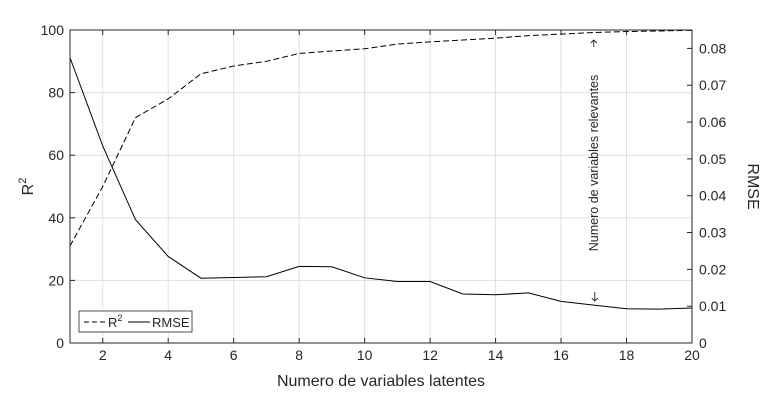  I want to click on y-right-tick-label: 0.07, so click(712, 85).